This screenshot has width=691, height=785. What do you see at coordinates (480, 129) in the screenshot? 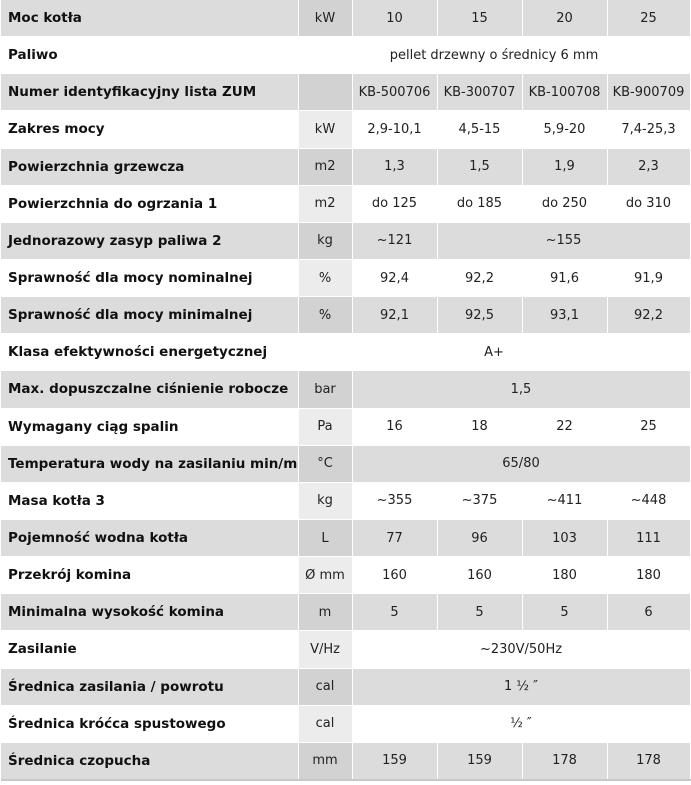
I see `value-cell: 4,5-15` at bounding box center [480, 129].